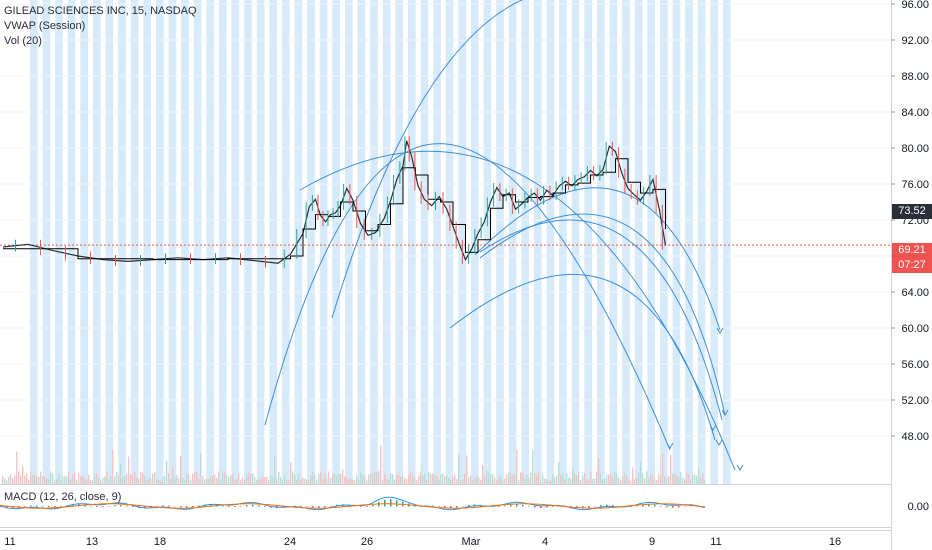  I want to click on time-tick-label: 18, so click(160, 542).